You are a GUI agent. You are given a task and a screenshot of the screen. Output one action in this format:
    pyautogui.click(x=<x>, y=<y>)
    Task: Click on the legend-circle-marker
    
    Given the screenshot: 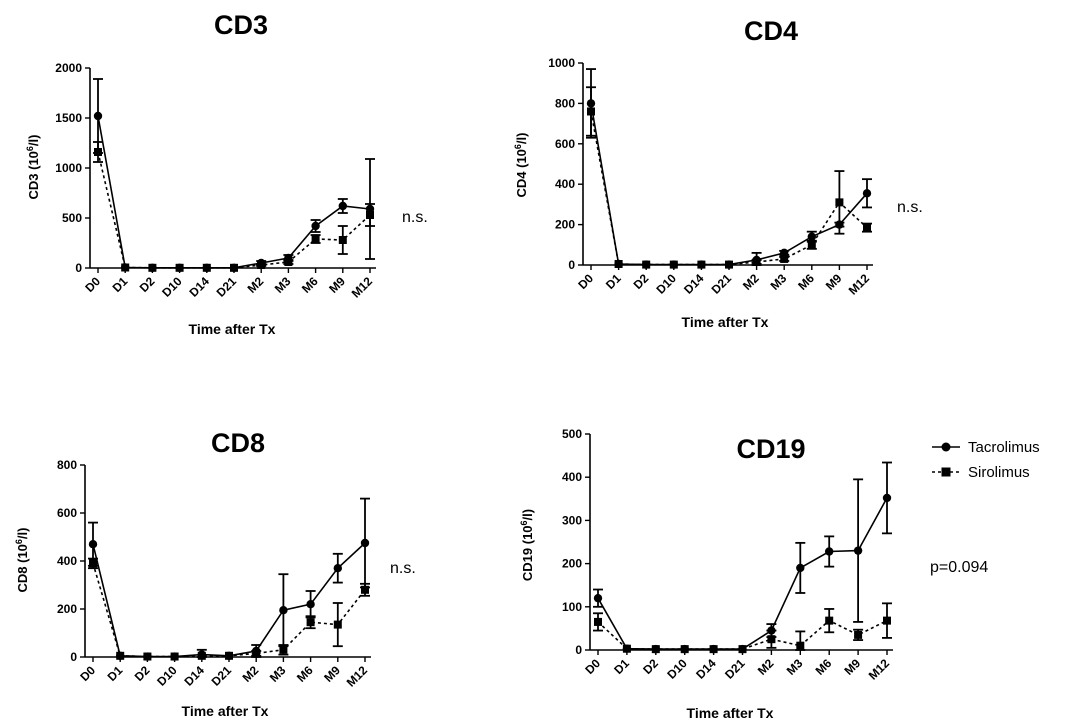 What is the action you would take?
    pyautogui.click(x=946, y=447)
    